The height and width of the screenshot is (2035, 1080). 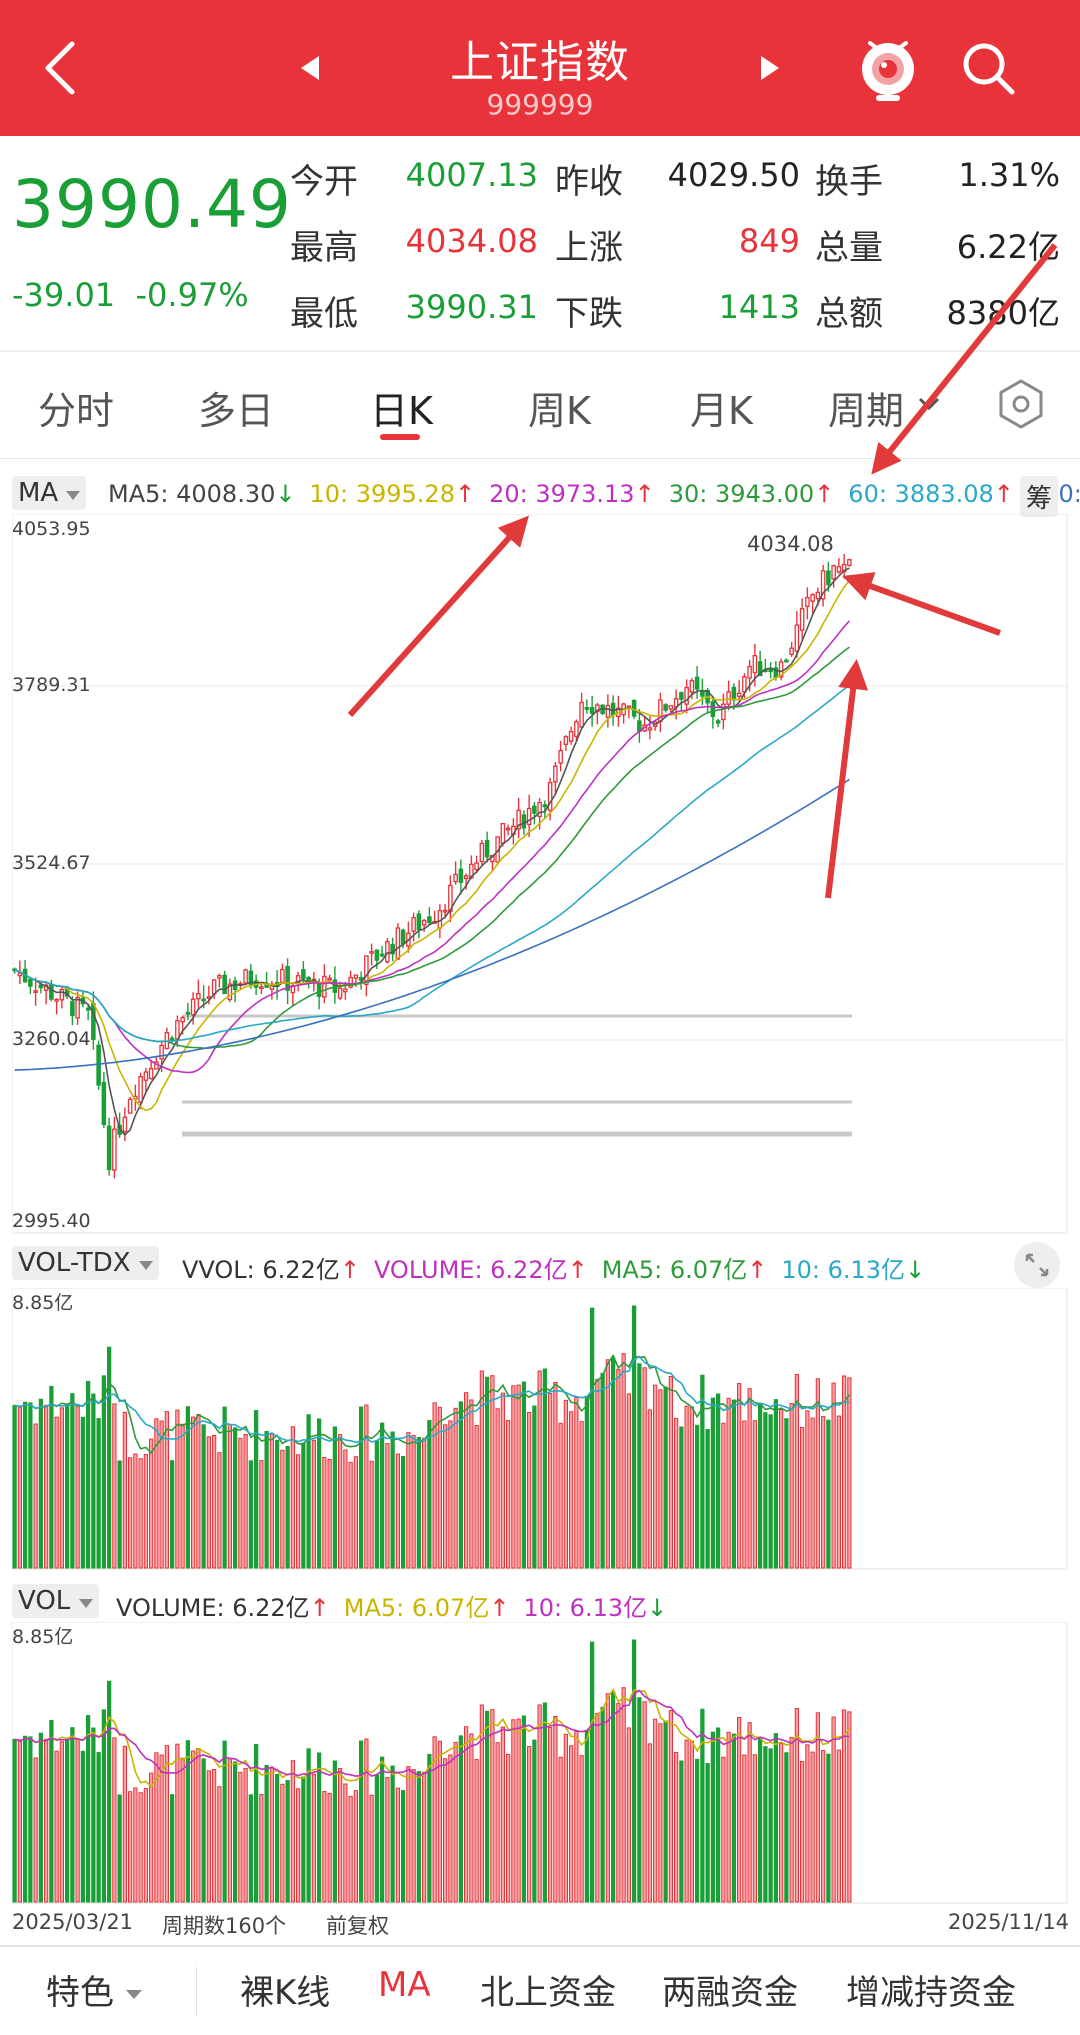 I want to click on divider, so click(x=540, y=458).